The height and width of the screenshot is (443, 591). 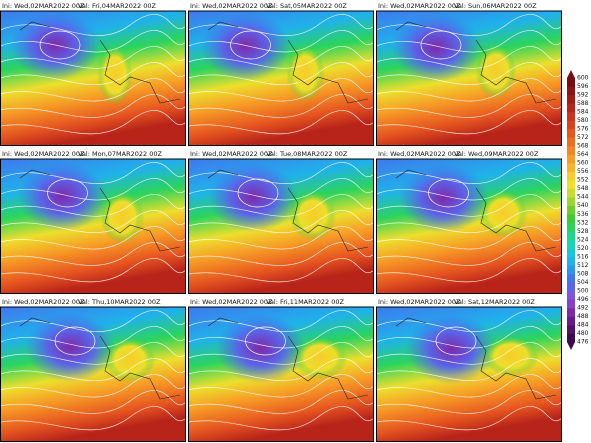 I want to click on colorbar-label: 524, so click(x=583, y=239).